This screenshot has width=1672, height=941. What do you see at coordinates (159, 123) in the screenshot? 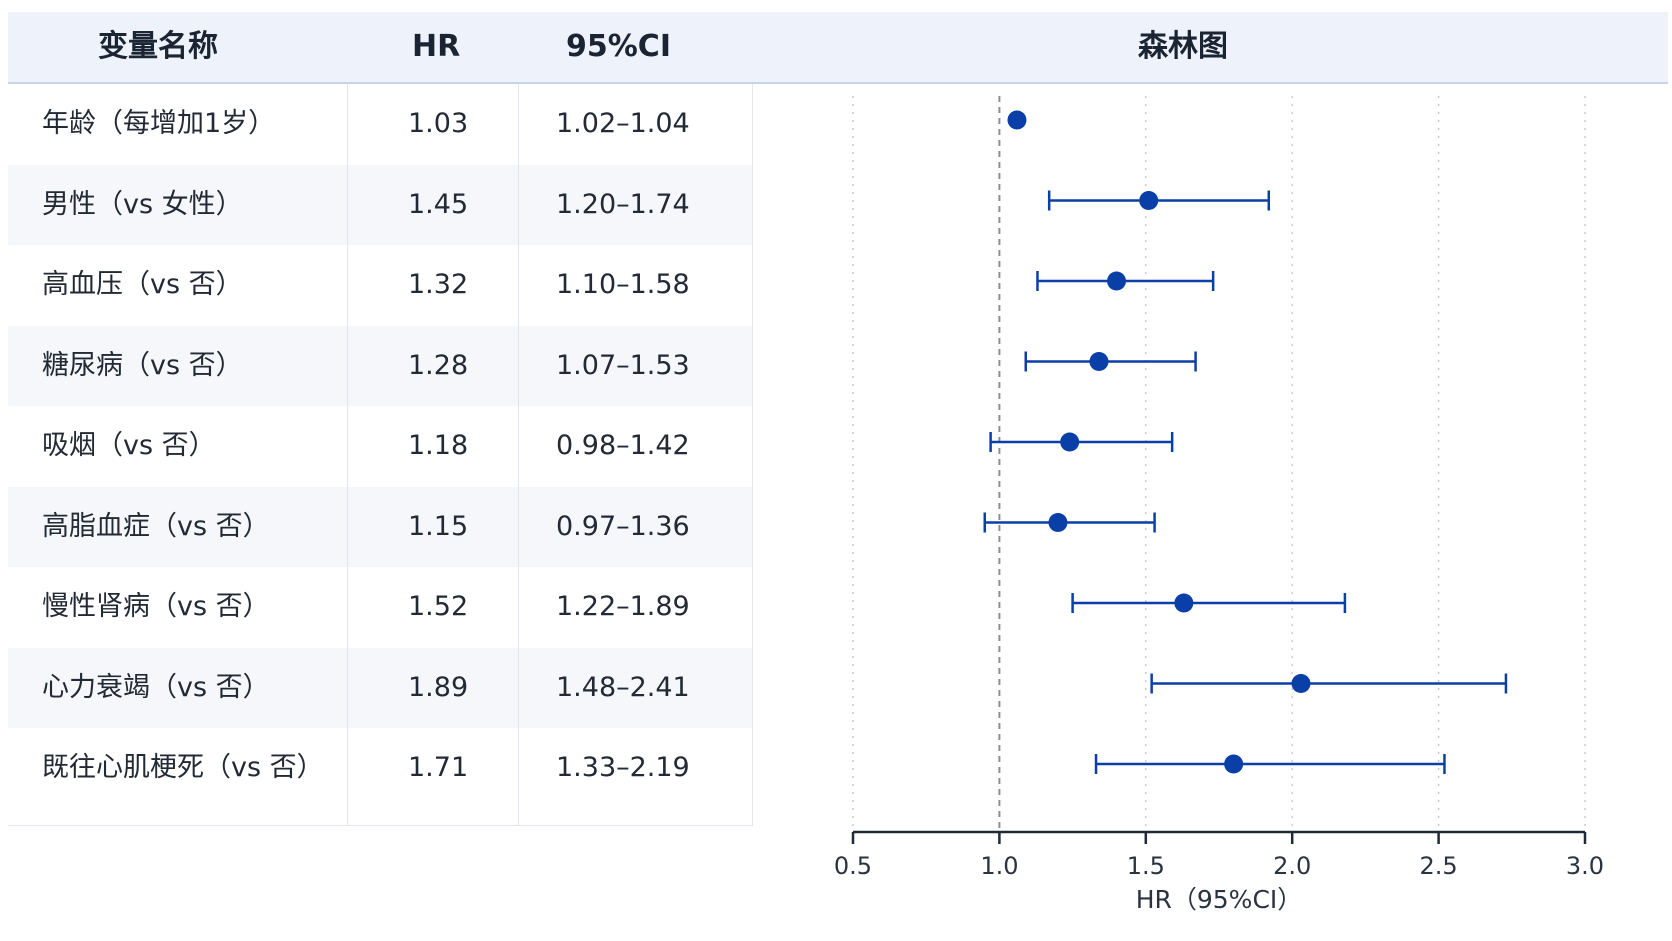
I see `variable-name: 年龄（每增加1岁）` at bounding box center [159, 123].